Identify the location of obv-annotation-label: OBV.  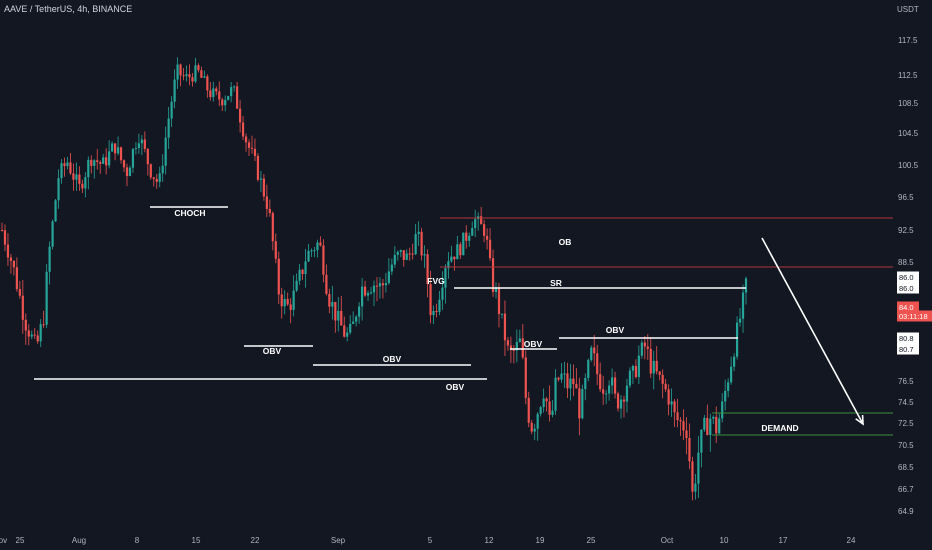
(615, 330).